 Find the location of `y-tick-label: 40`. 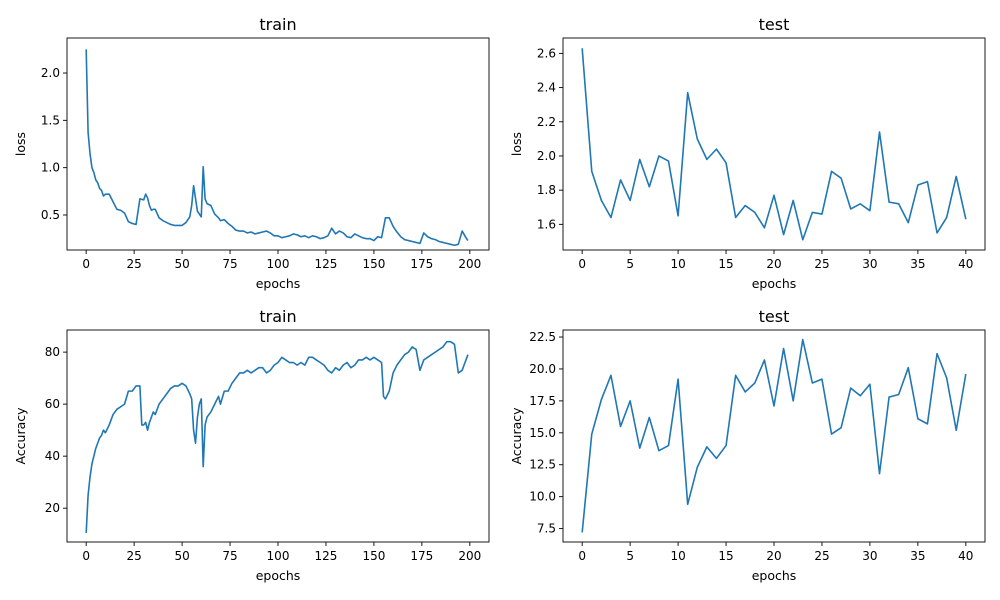

y-tick-label: 40 is located at coordinates (52, 456).